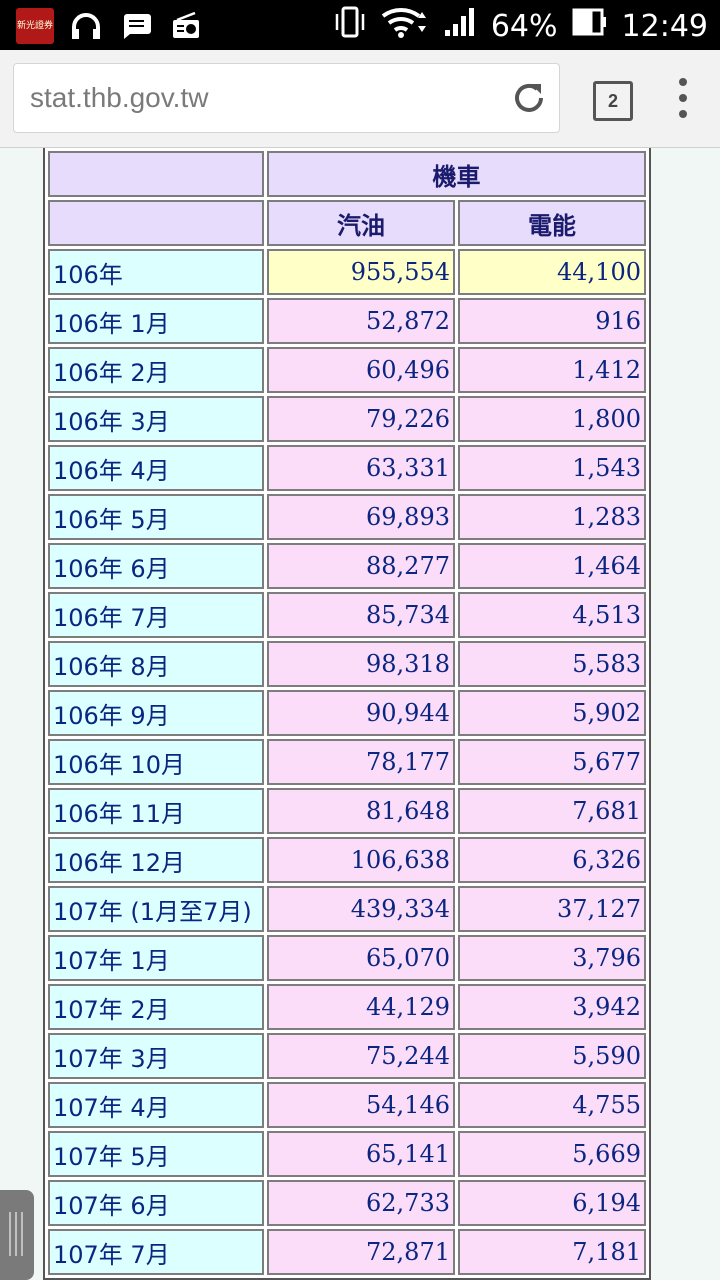 The image size is (720, 1280). I want to click on row-label: 106年 7月, so click(156, 615).